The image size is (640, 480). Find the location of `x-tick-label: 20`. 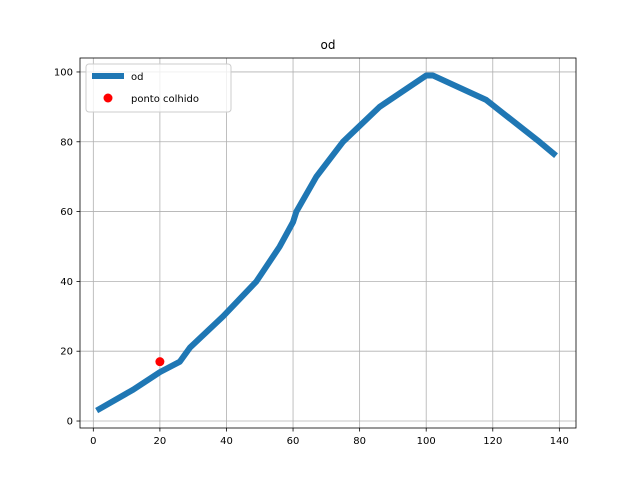

x-tick-label: 20 is located at coordinates (160, 441).